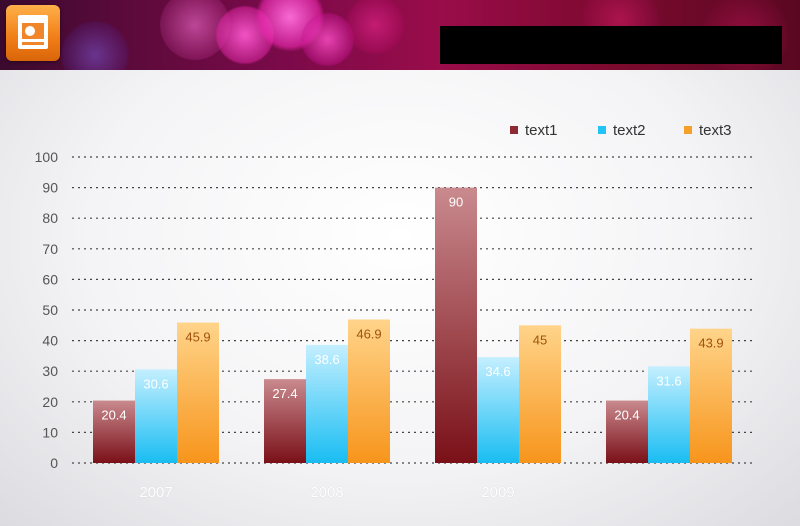 This screenshot has height=526, width=800. I want to click on y-tick-label: 20, so click(50, 402).